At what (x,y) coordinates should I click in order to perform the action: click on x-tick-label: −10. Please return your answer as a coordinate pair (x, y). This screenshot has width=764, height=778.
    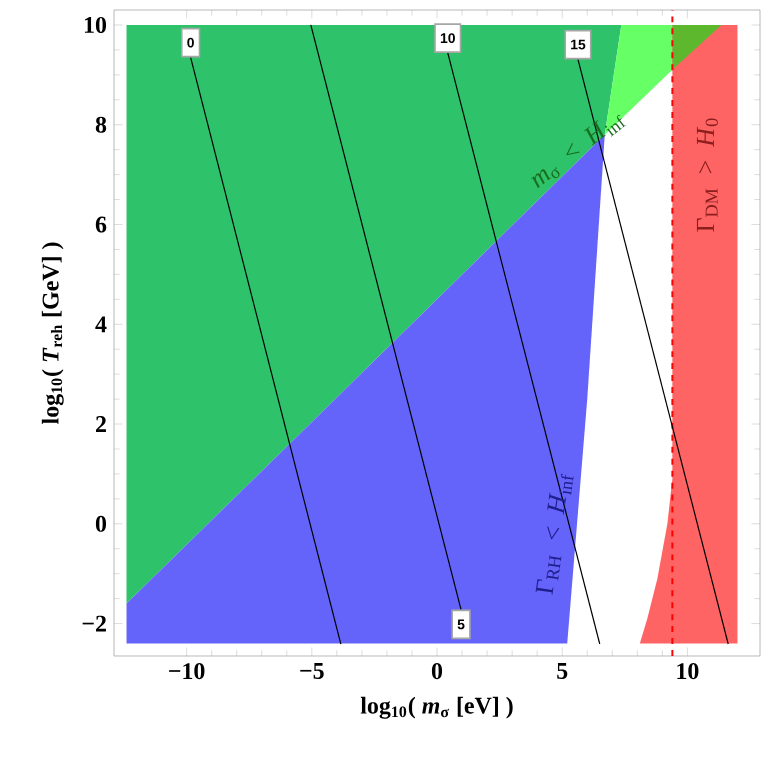
    Looking at the image, I should click on (187, 671).